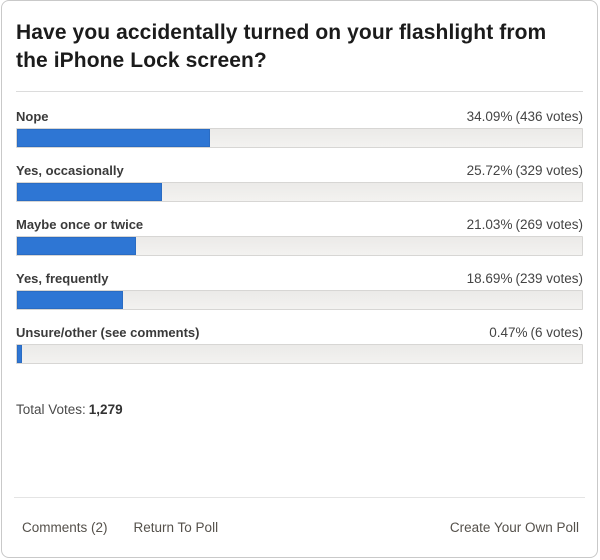 The width and height of the screenshot is (600, 560). What do you see at coordinates (120, 527) in the screenshot?
I see `footer-left-links: Comments (2) Return To Poll` at bounding box center [120, 527].